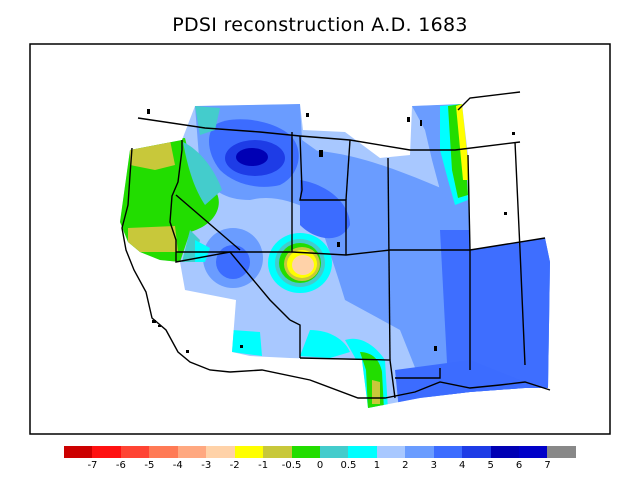 This screenshot has height=480, width=640. Describe the element at coordinates (291, 465) in the screenshot. I see `legend-tick-label: -0.5` at that location.